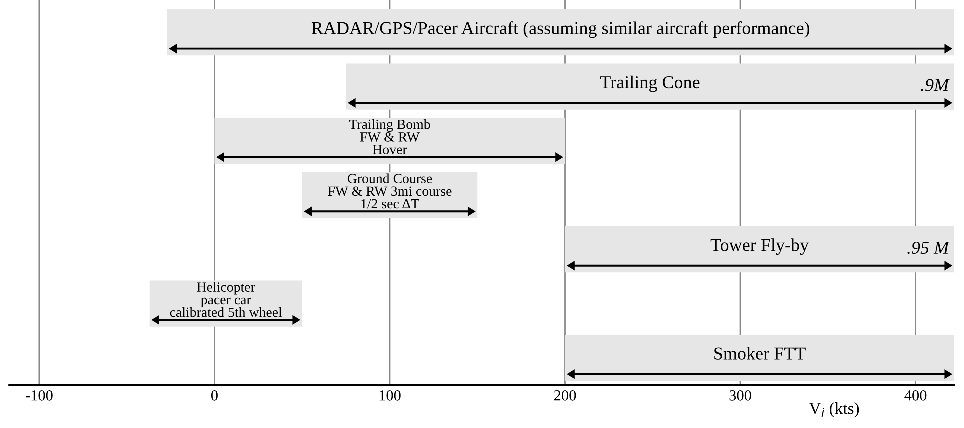  What do you see at coordinates (760, 353) in the screenshot?
I see `y-tick-label: Smoker FTT` at bounding box center [760, 353].